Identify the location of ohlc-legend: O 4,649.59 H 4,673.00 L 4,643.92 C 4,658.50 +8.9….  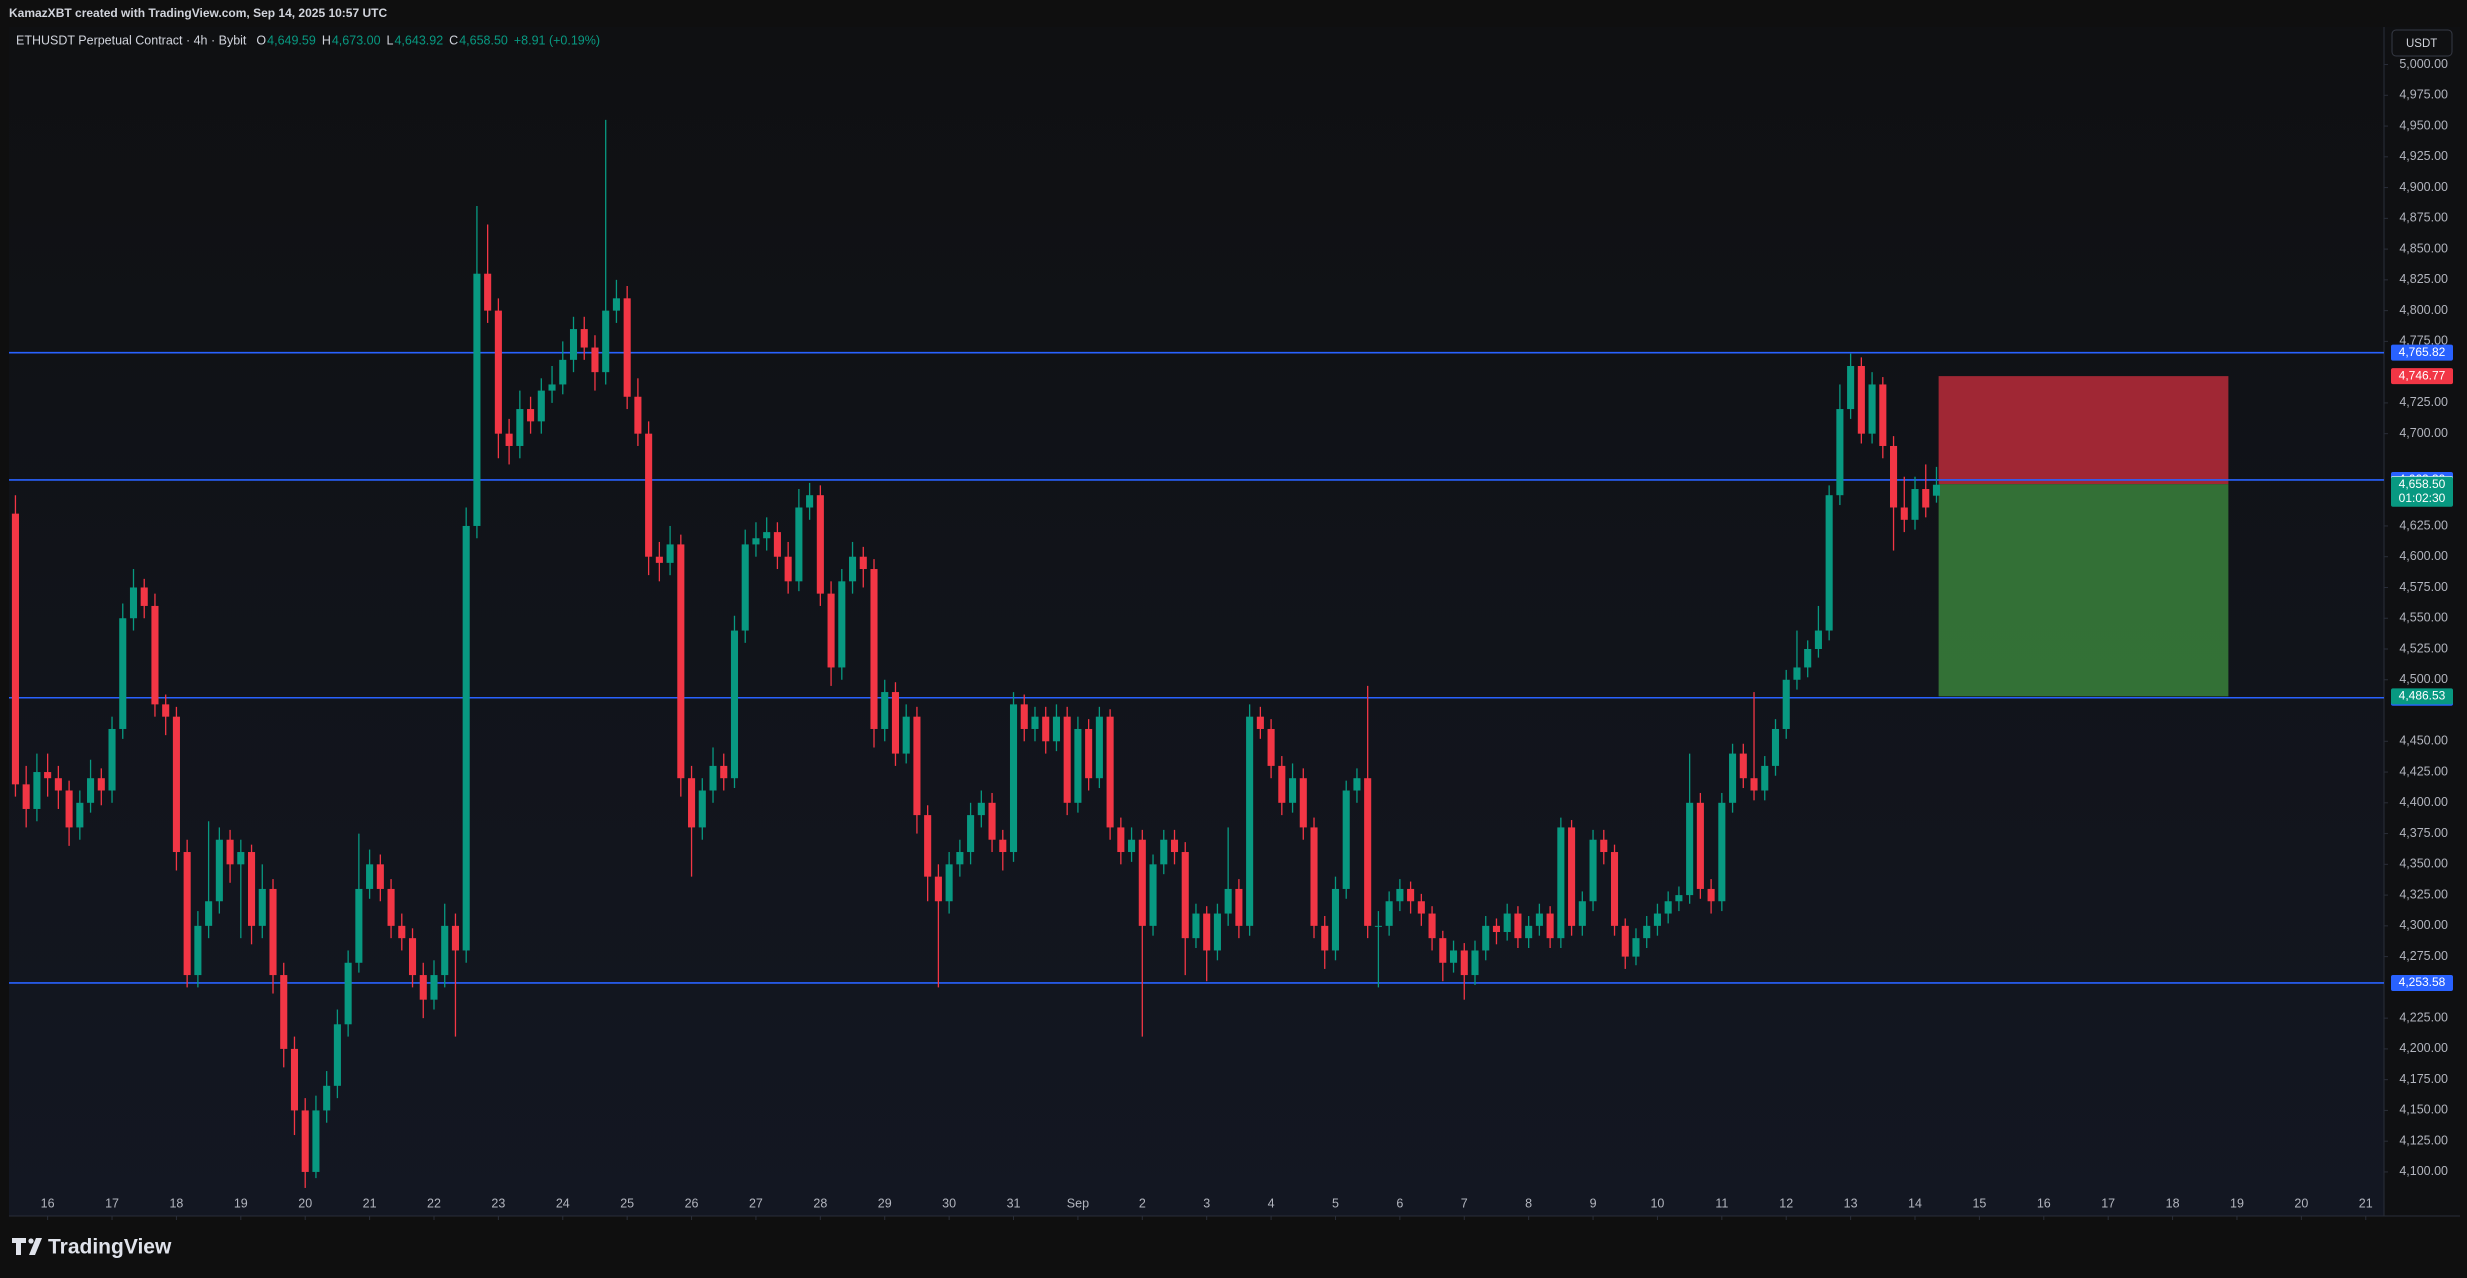
(428, 40).